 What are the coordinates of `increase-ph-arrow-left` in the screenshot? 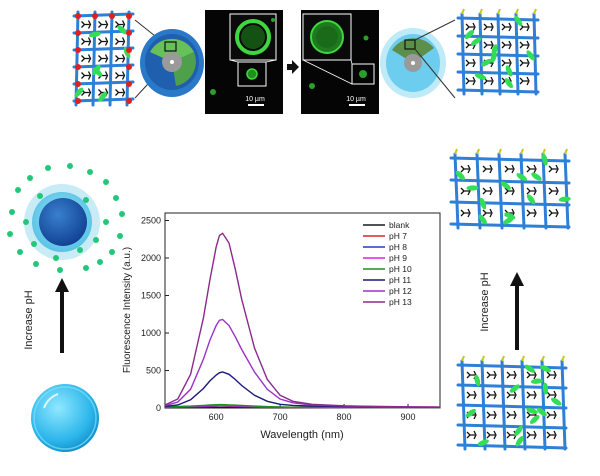 It's located at (62, 315).